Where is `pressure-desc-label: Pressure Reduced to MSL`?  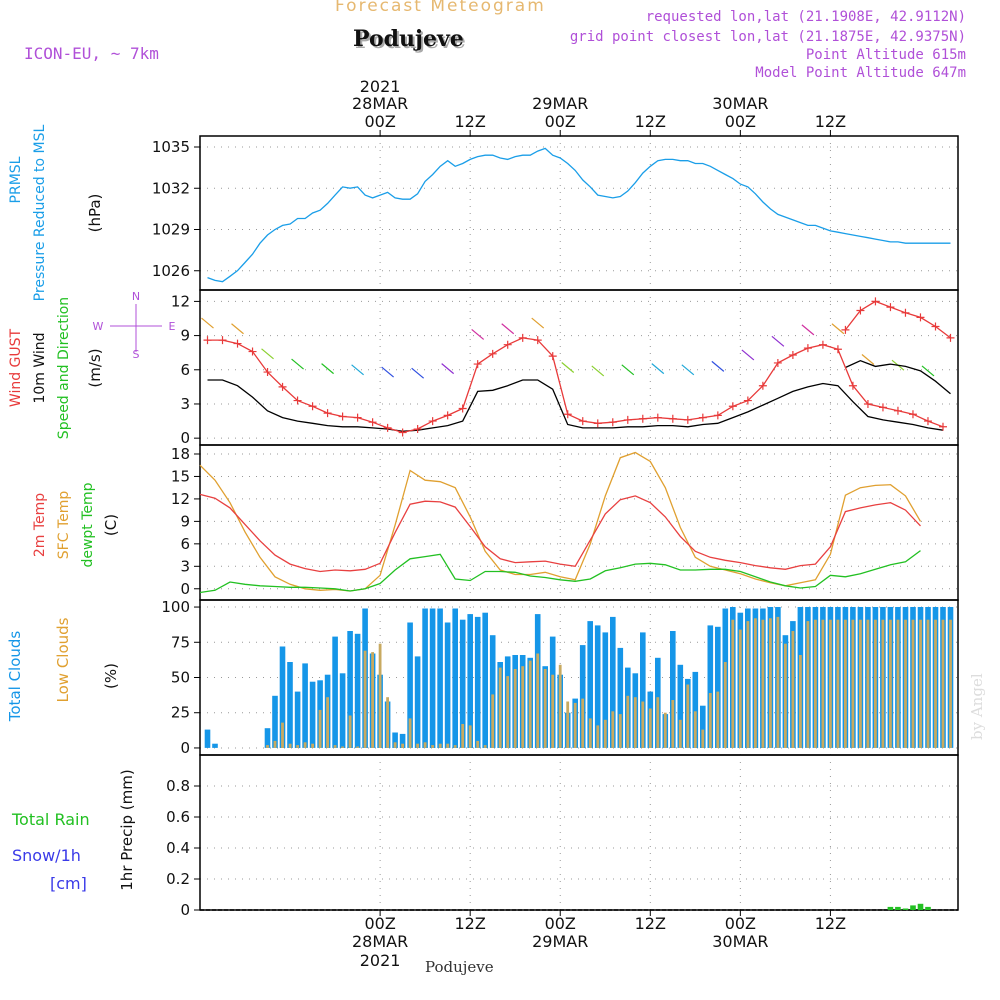
pressure-desc-label: Pressure Reduced to MSL is located at coordinates (40, 212).